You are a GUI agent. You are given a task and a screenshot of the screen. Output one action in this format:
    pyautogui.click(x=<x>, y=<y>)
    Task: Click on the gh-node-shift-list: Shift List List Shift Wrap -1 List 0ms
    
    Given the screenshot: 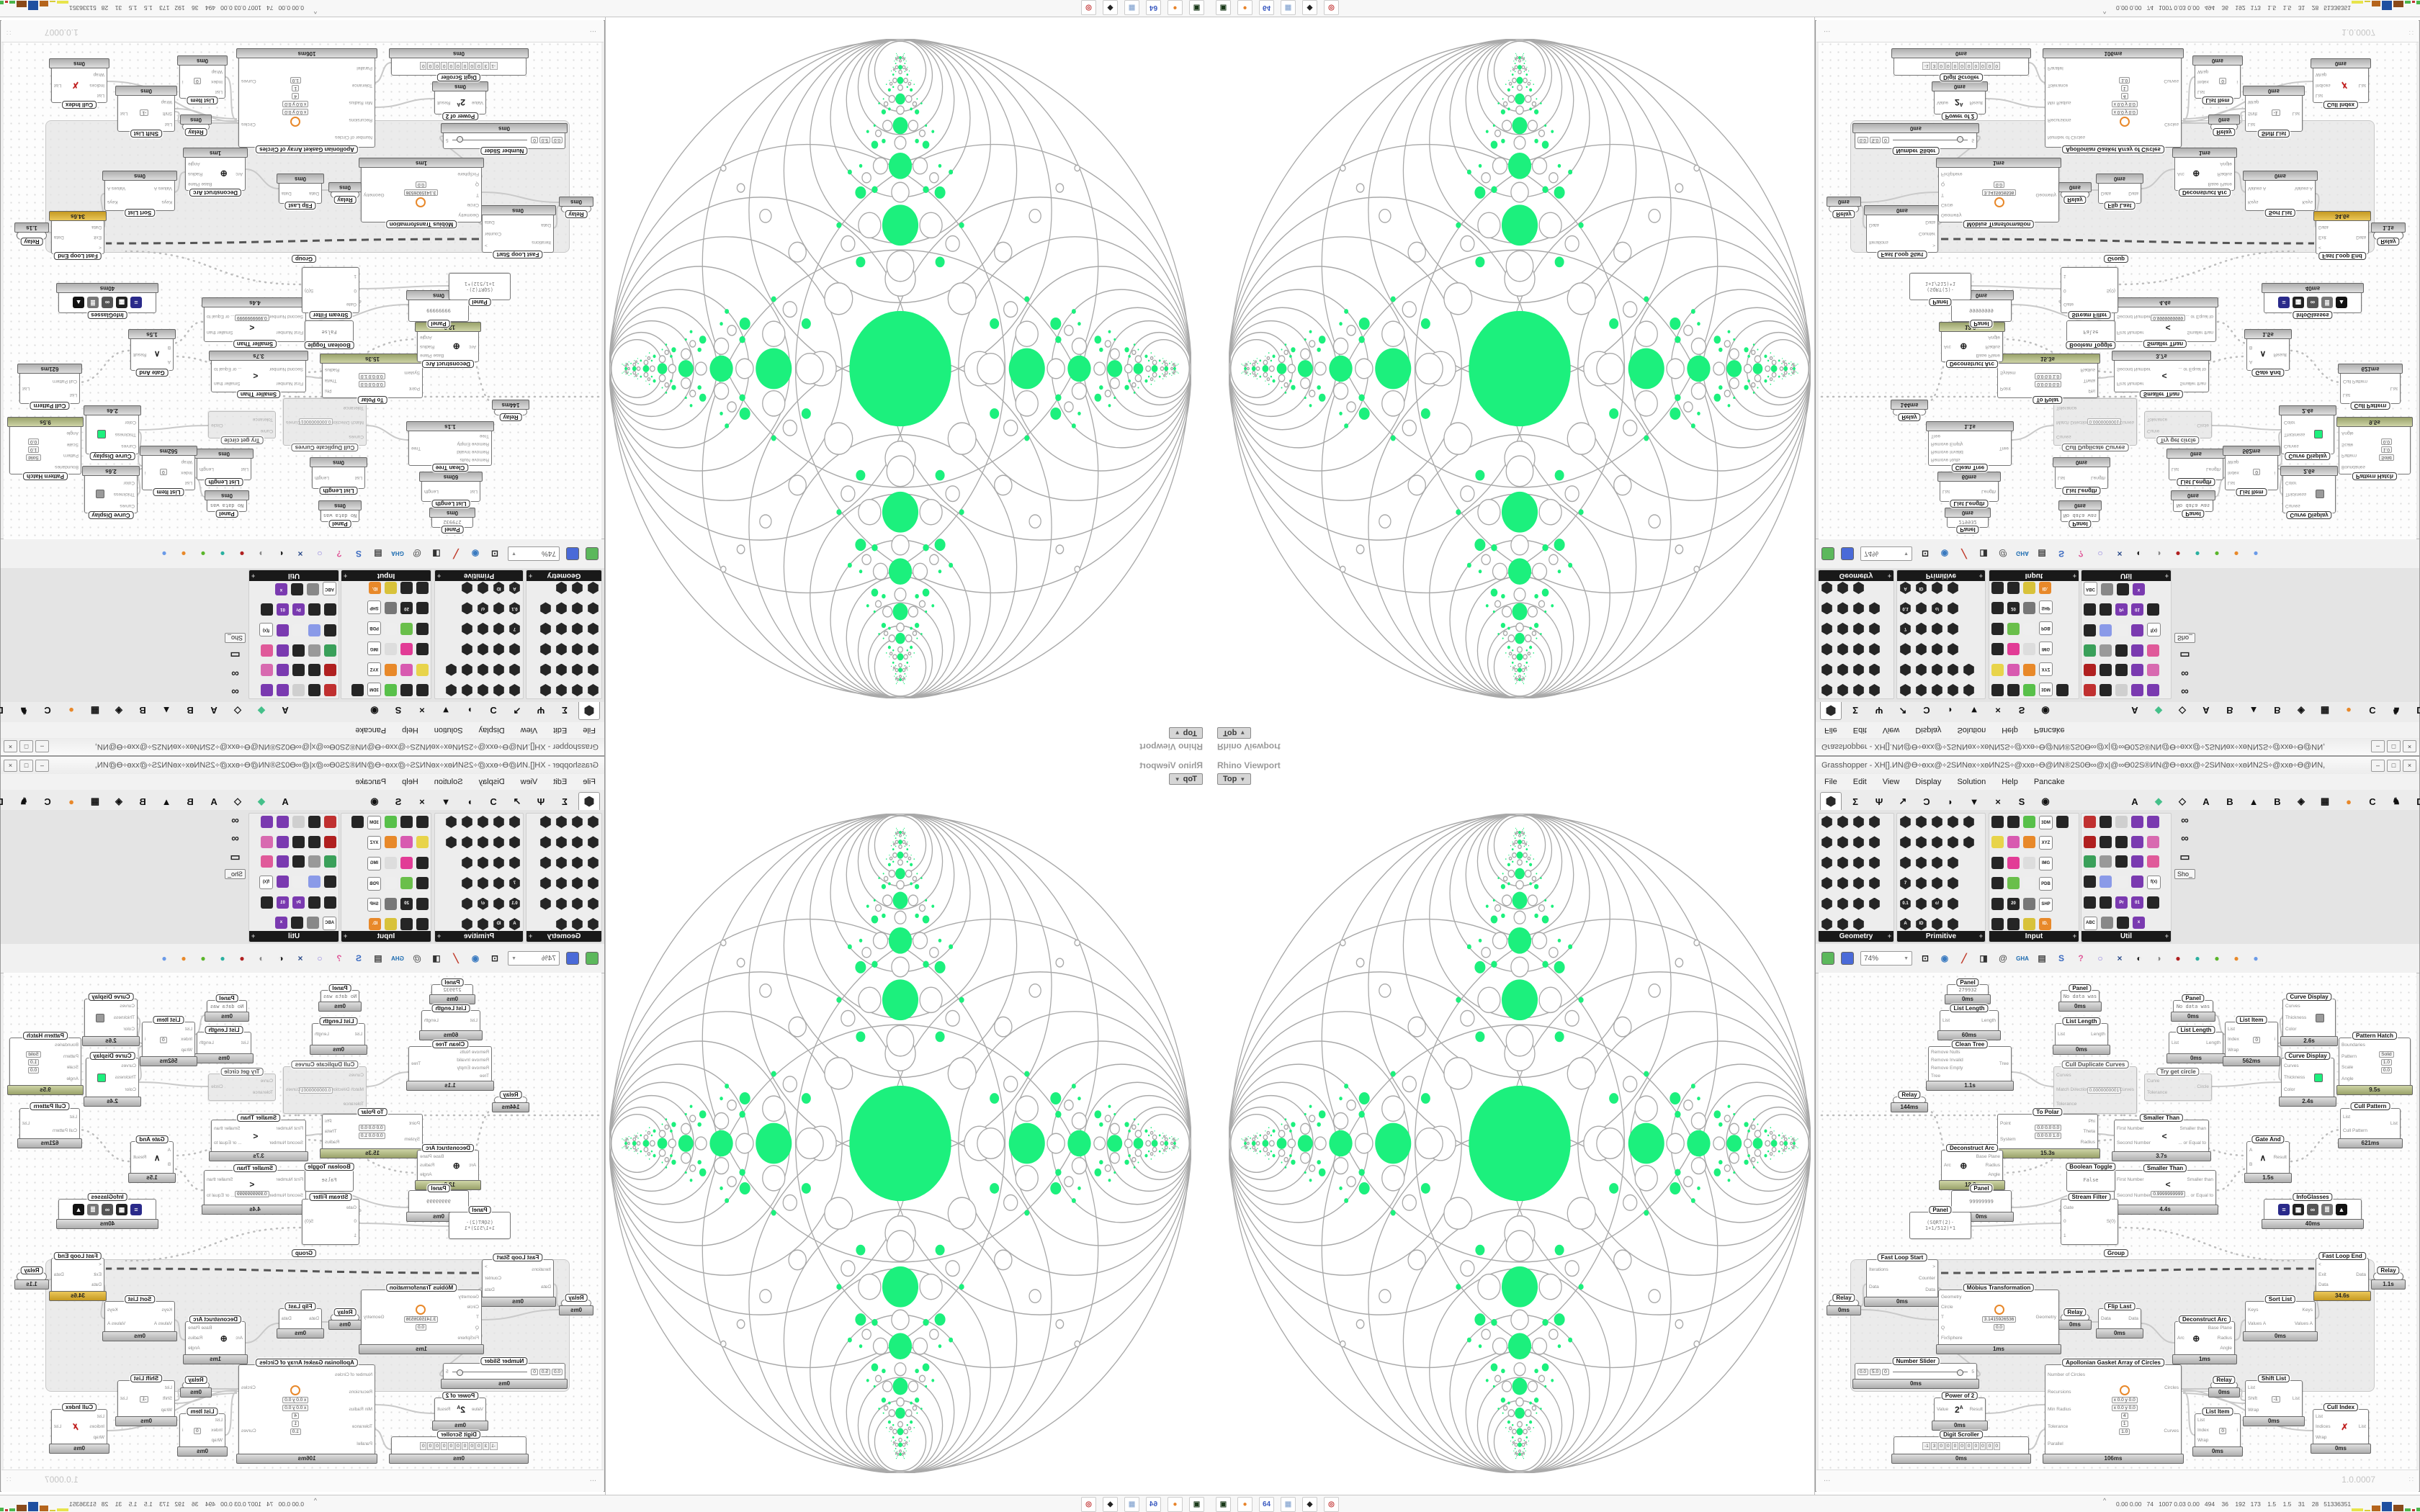 What is the action you would take?
    pyautogui.click(x=2274, y=112)
    